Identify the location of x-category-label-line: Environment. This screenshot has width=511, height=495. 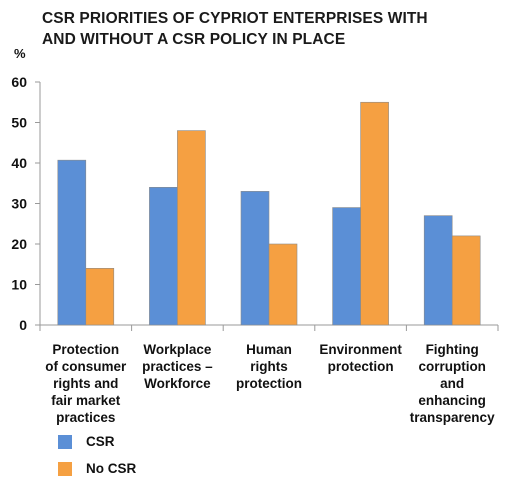
(360, 349).